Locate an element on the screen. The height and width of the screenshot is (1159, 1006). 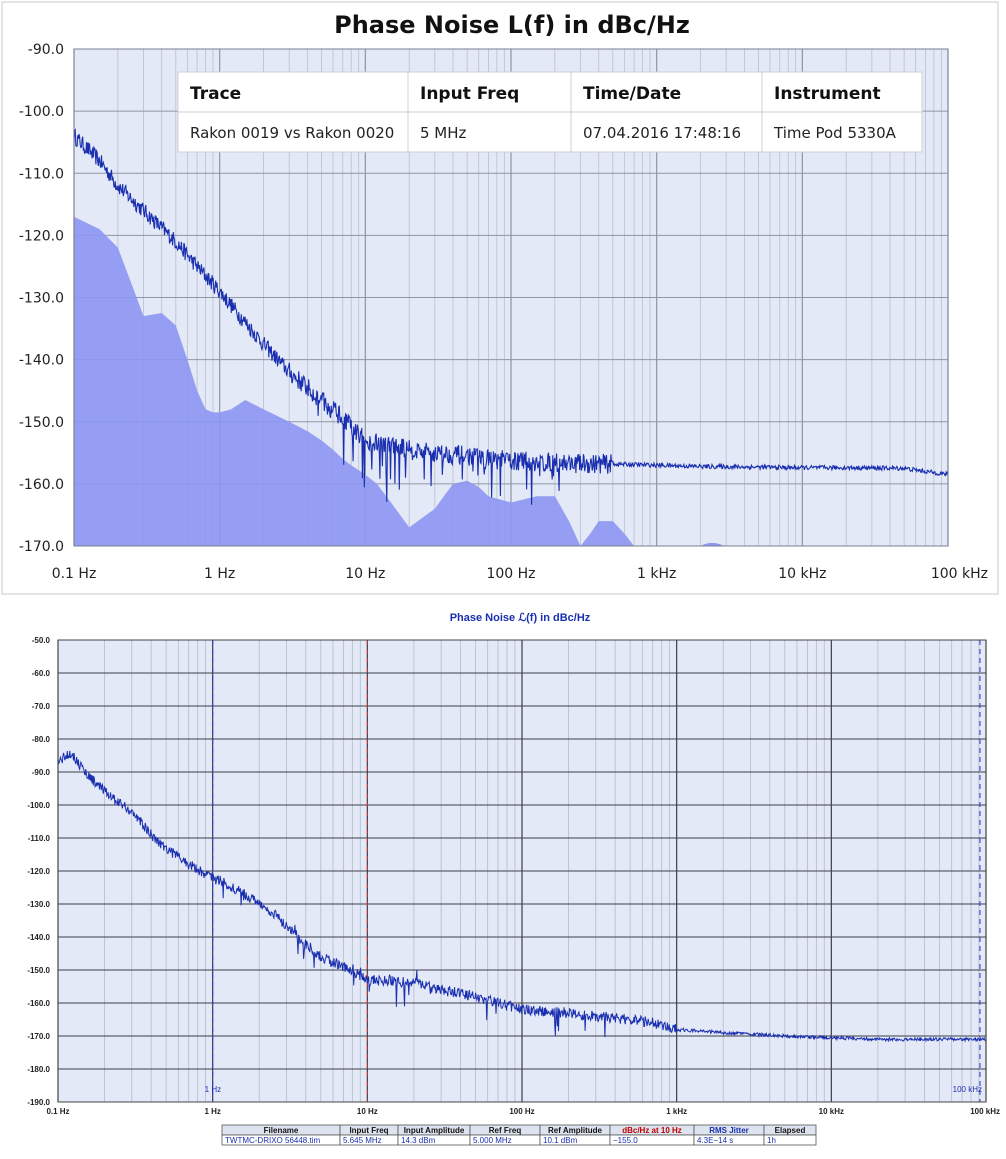
table-value-label: 4.3E−14 s is located at coordinates (715, 1140).